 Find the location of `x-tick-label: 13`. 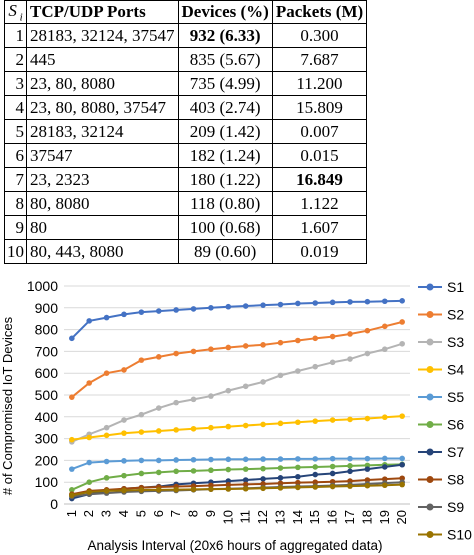

x-tick-label: 13 is located at coordinates (279, 517).